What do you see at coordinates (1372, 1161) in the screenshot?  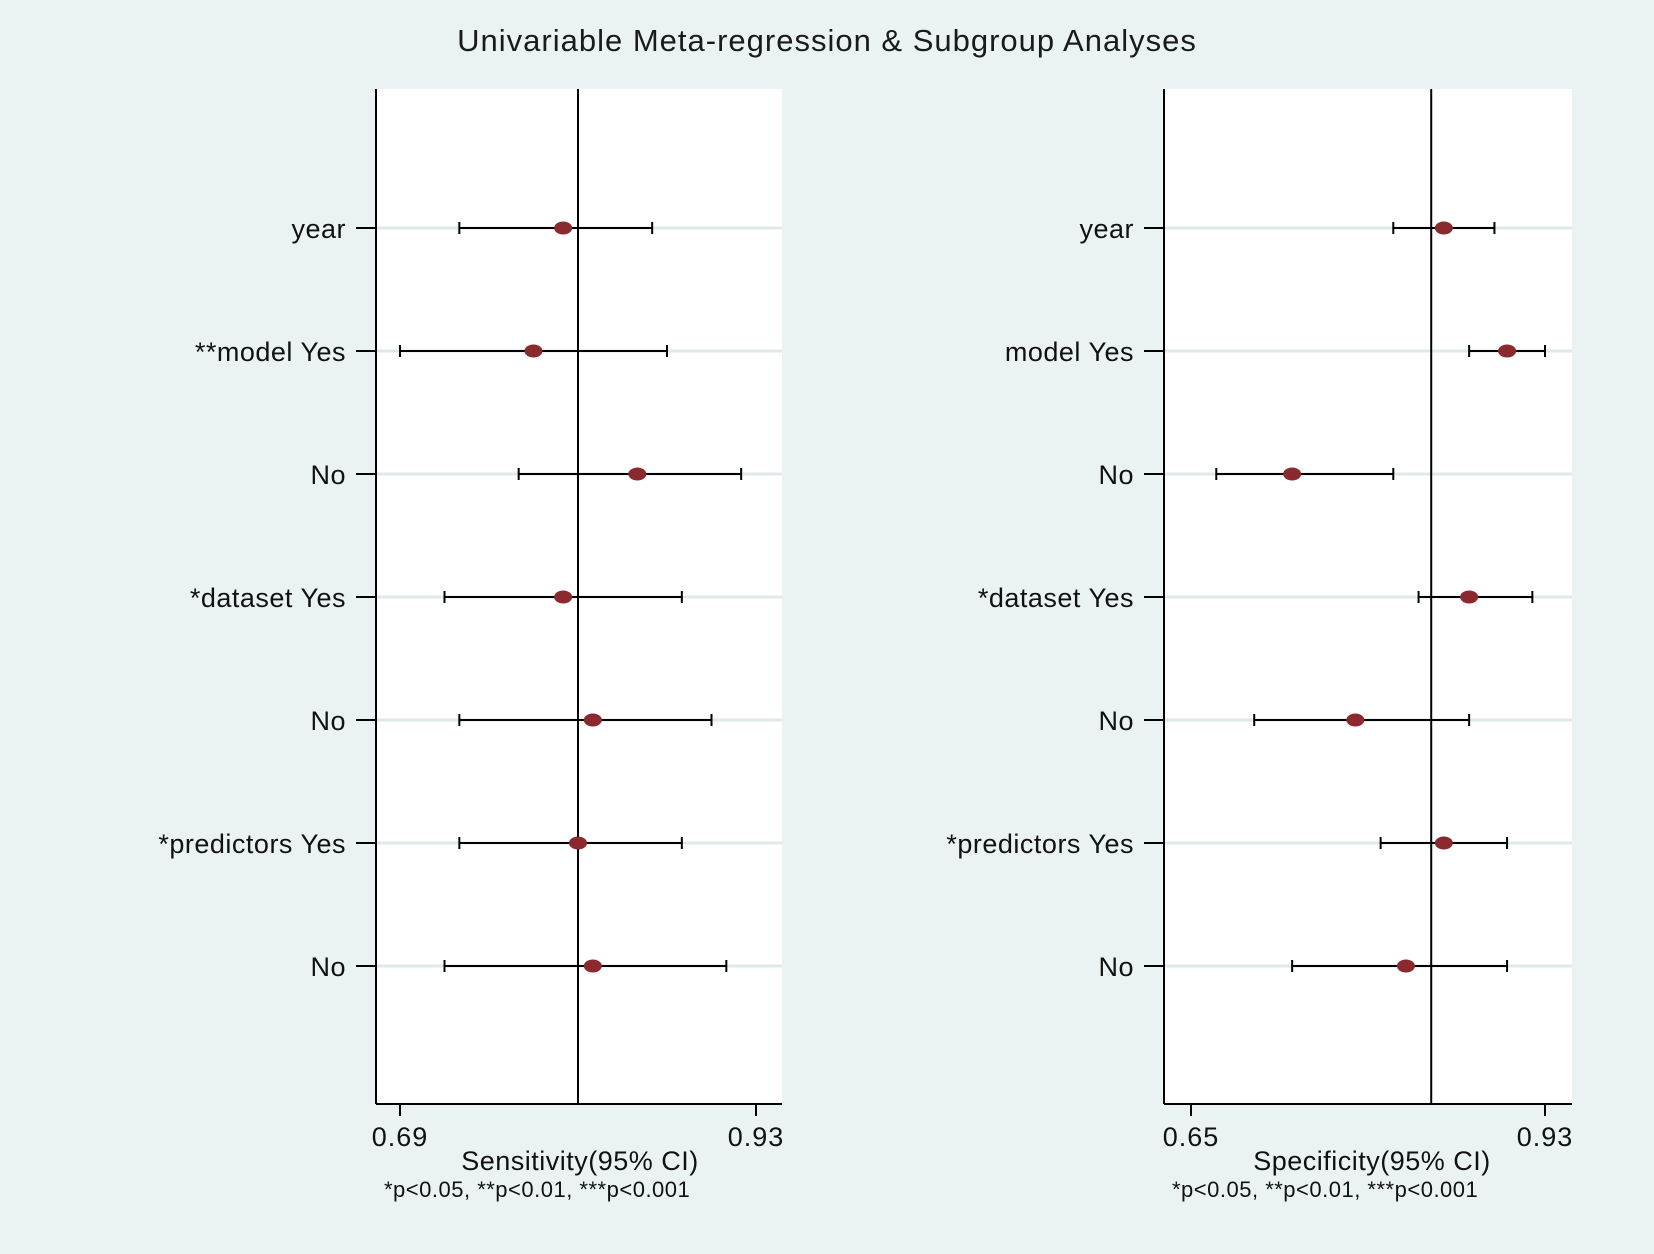 I see `x-axis-title: Specificity(95% CI)` at bounding box center [1372, 1161].